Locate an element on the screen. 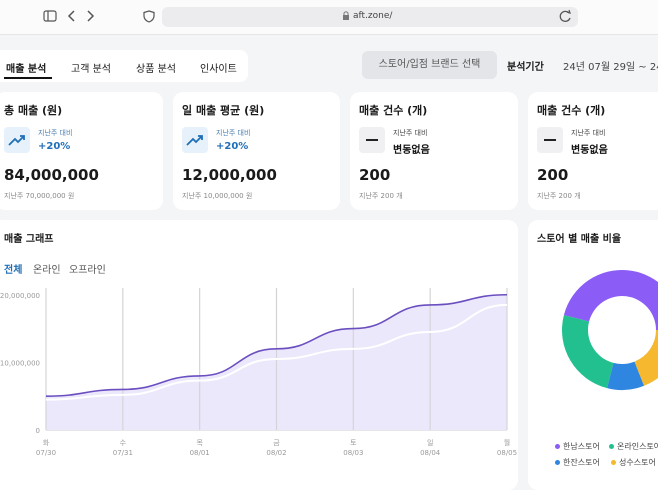 The width and height of the screenshot is (658, 490). tab-underline is located at coordinates (28, 78).